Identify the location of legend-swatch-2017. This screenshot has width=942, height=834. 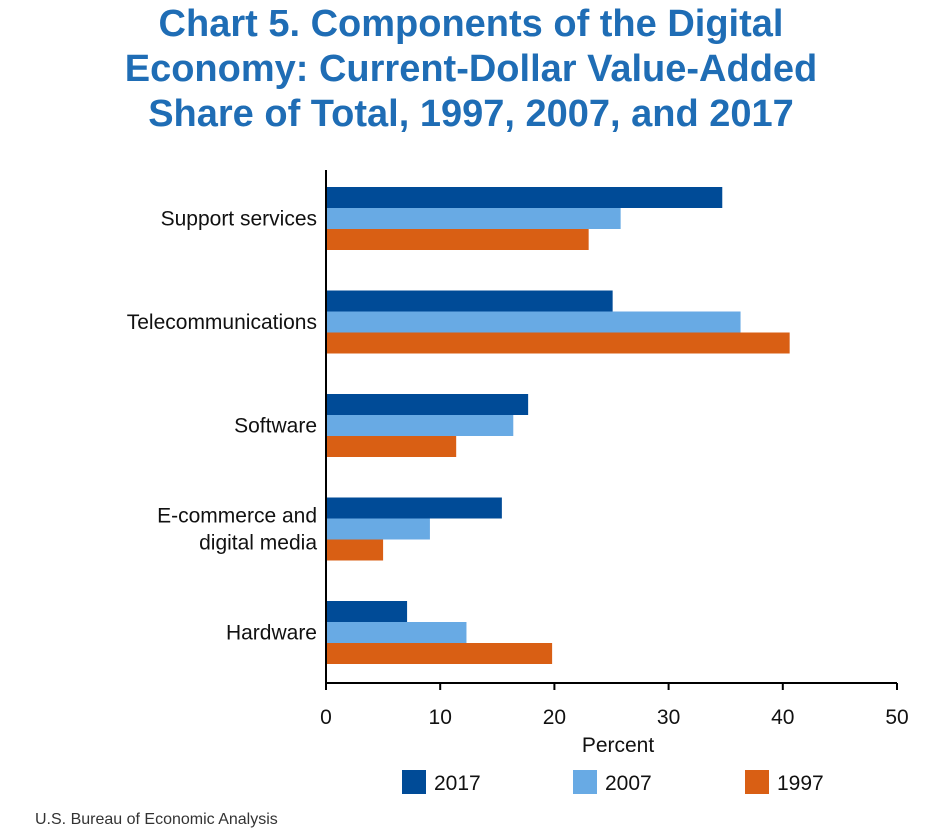
(414, 782).